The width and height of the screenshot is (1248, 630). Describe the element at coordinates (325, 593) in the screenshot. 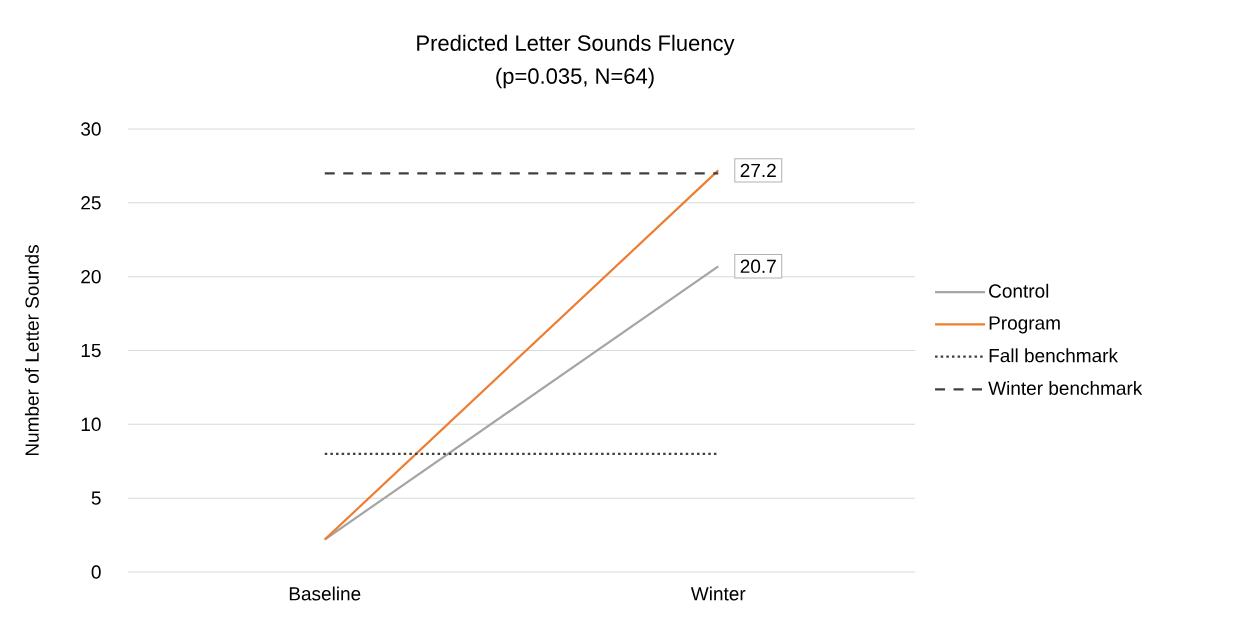

I see `x-tick-label: Baseline` at that location.